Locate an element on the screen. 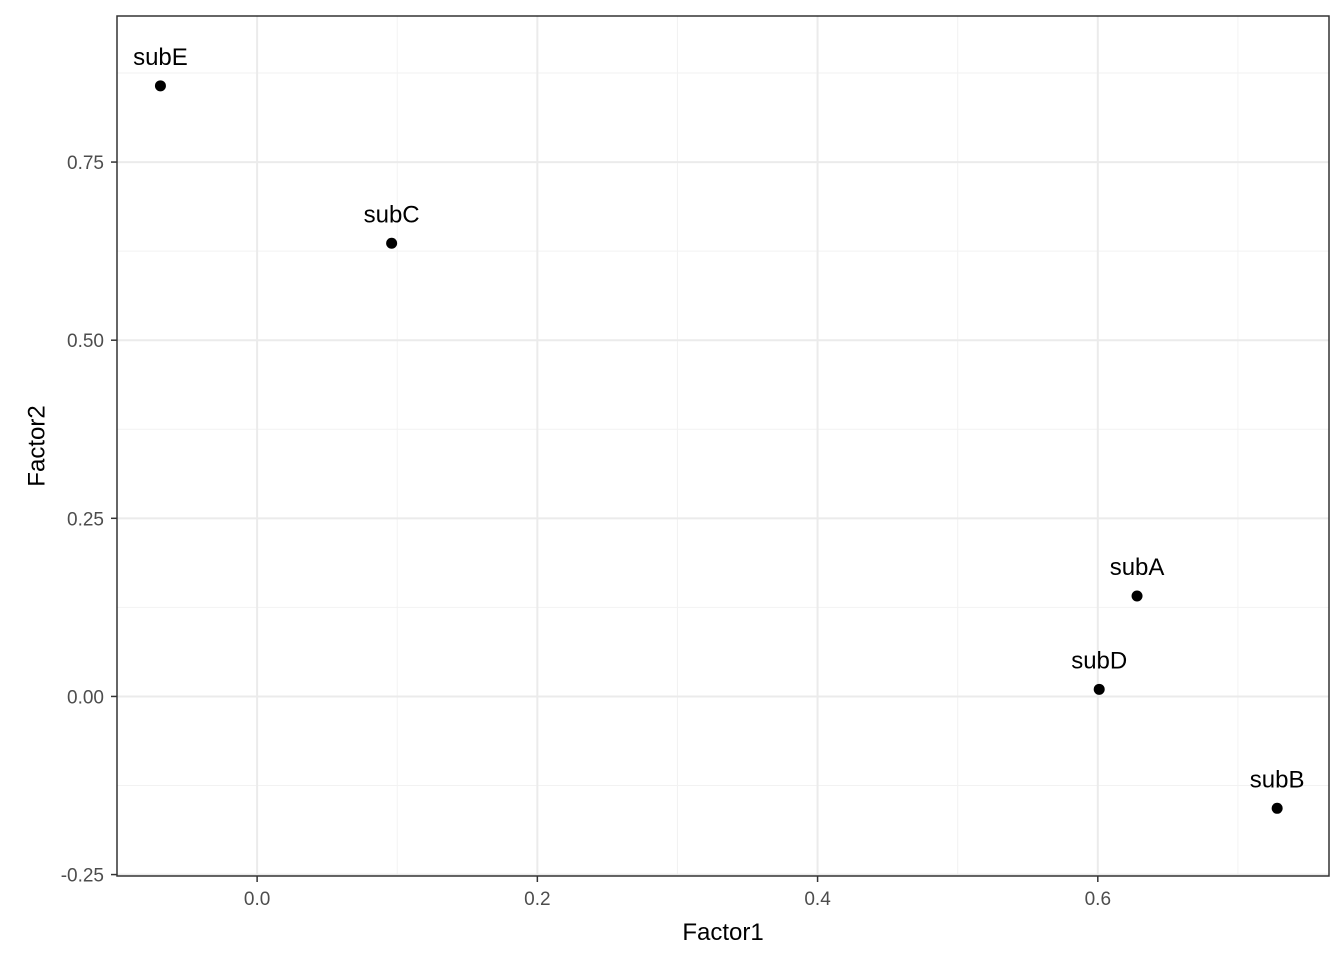  x-axis-title: Factor1 is located at coordinates (722, 932).